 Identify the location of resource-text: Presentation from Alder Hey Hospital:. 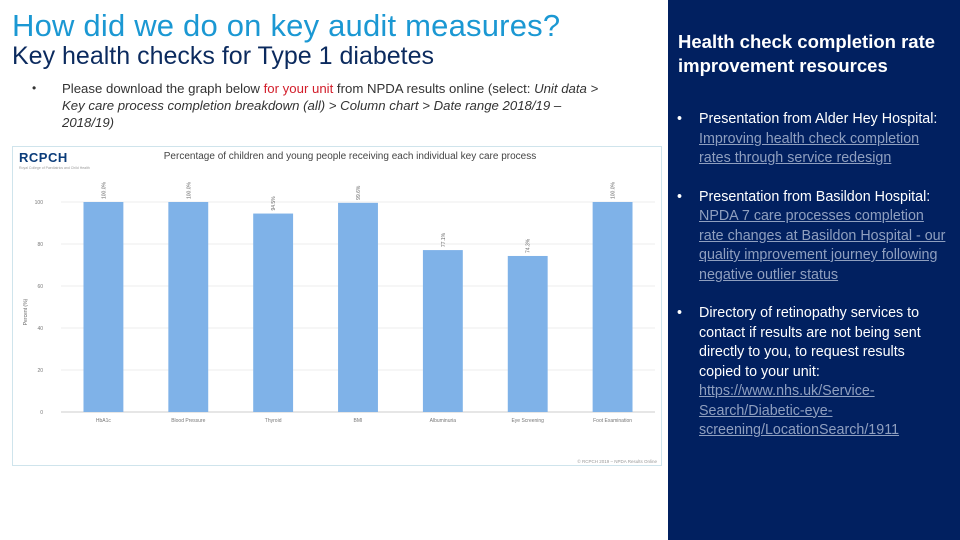
(818, 119).